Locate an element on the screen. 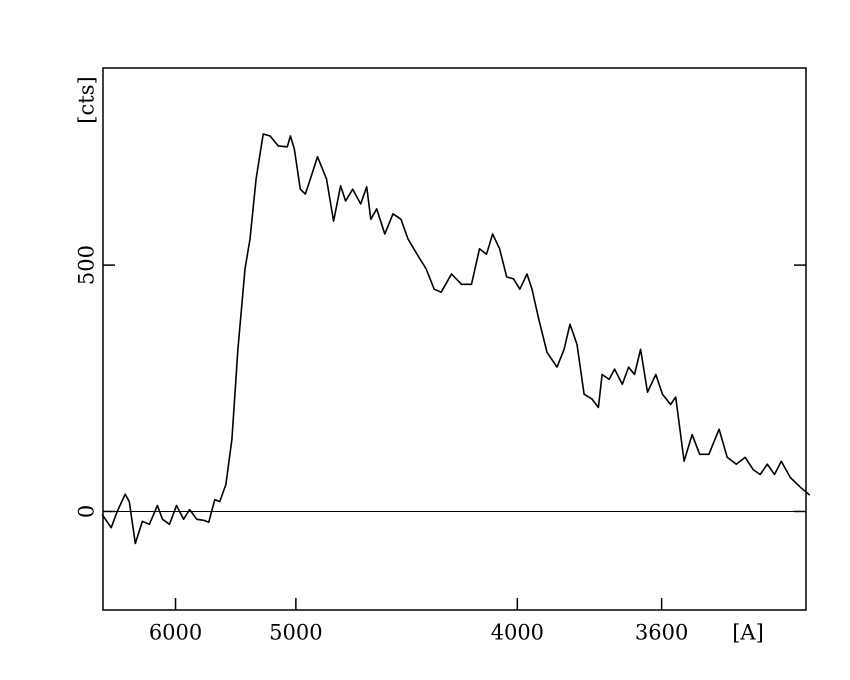  x-tick-label: 5000 is located at coordinates (295, 633).